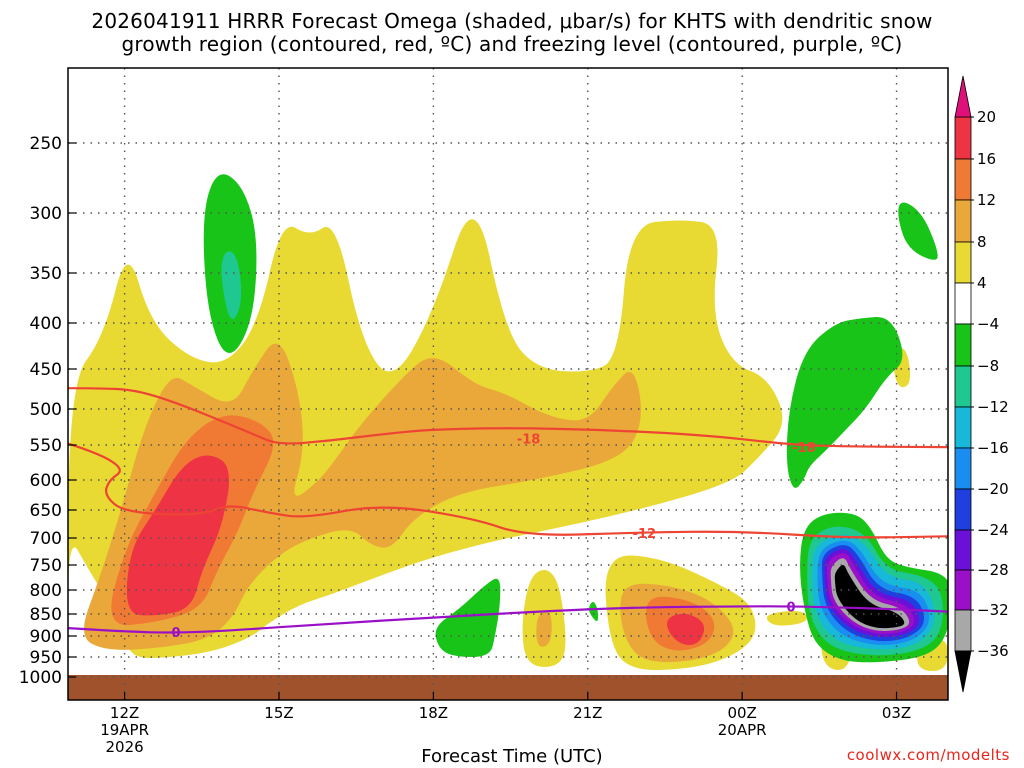 The image size is (1024, 768). I want to click on colorbar-label-11: −28, so click(993, 570).